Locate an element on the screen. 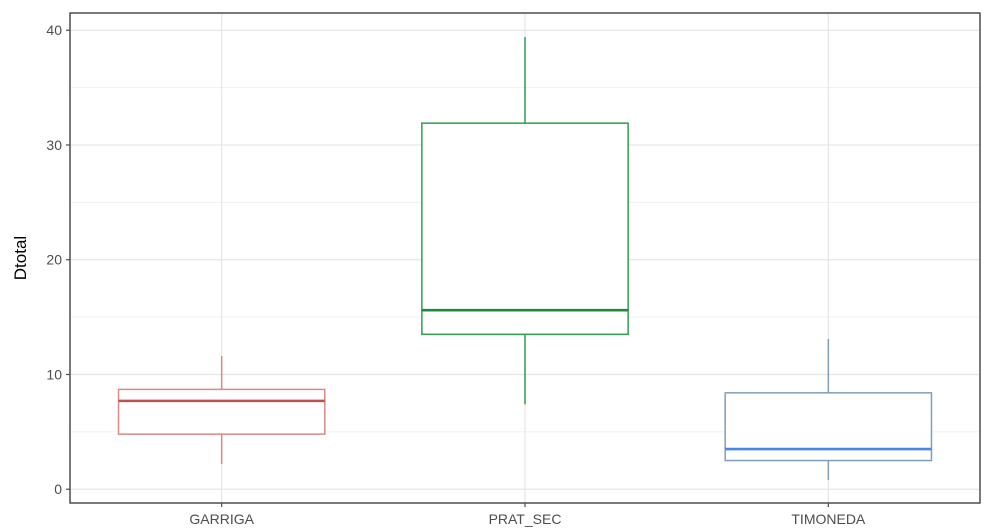  x-axis: GARRIGA PRAT_SEC TIMONEDA is located at coordinates (527, 515).